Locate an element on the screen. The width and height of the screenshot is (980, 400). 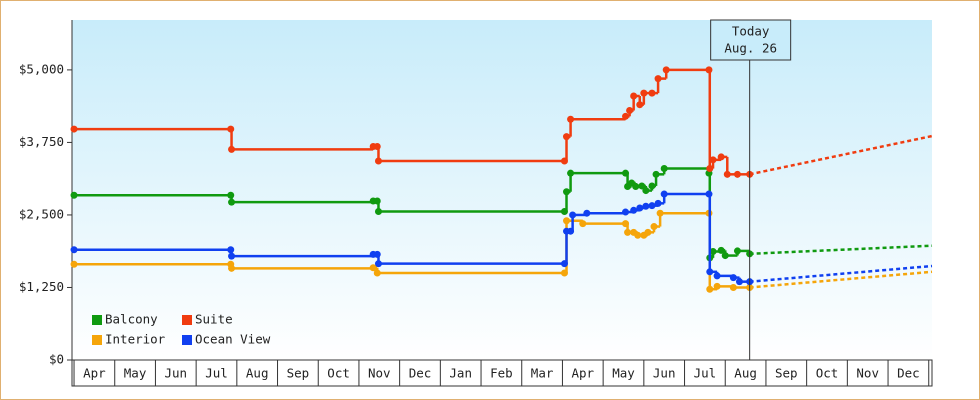
y-tick-label: $0 is located at coordinates (56, 359).